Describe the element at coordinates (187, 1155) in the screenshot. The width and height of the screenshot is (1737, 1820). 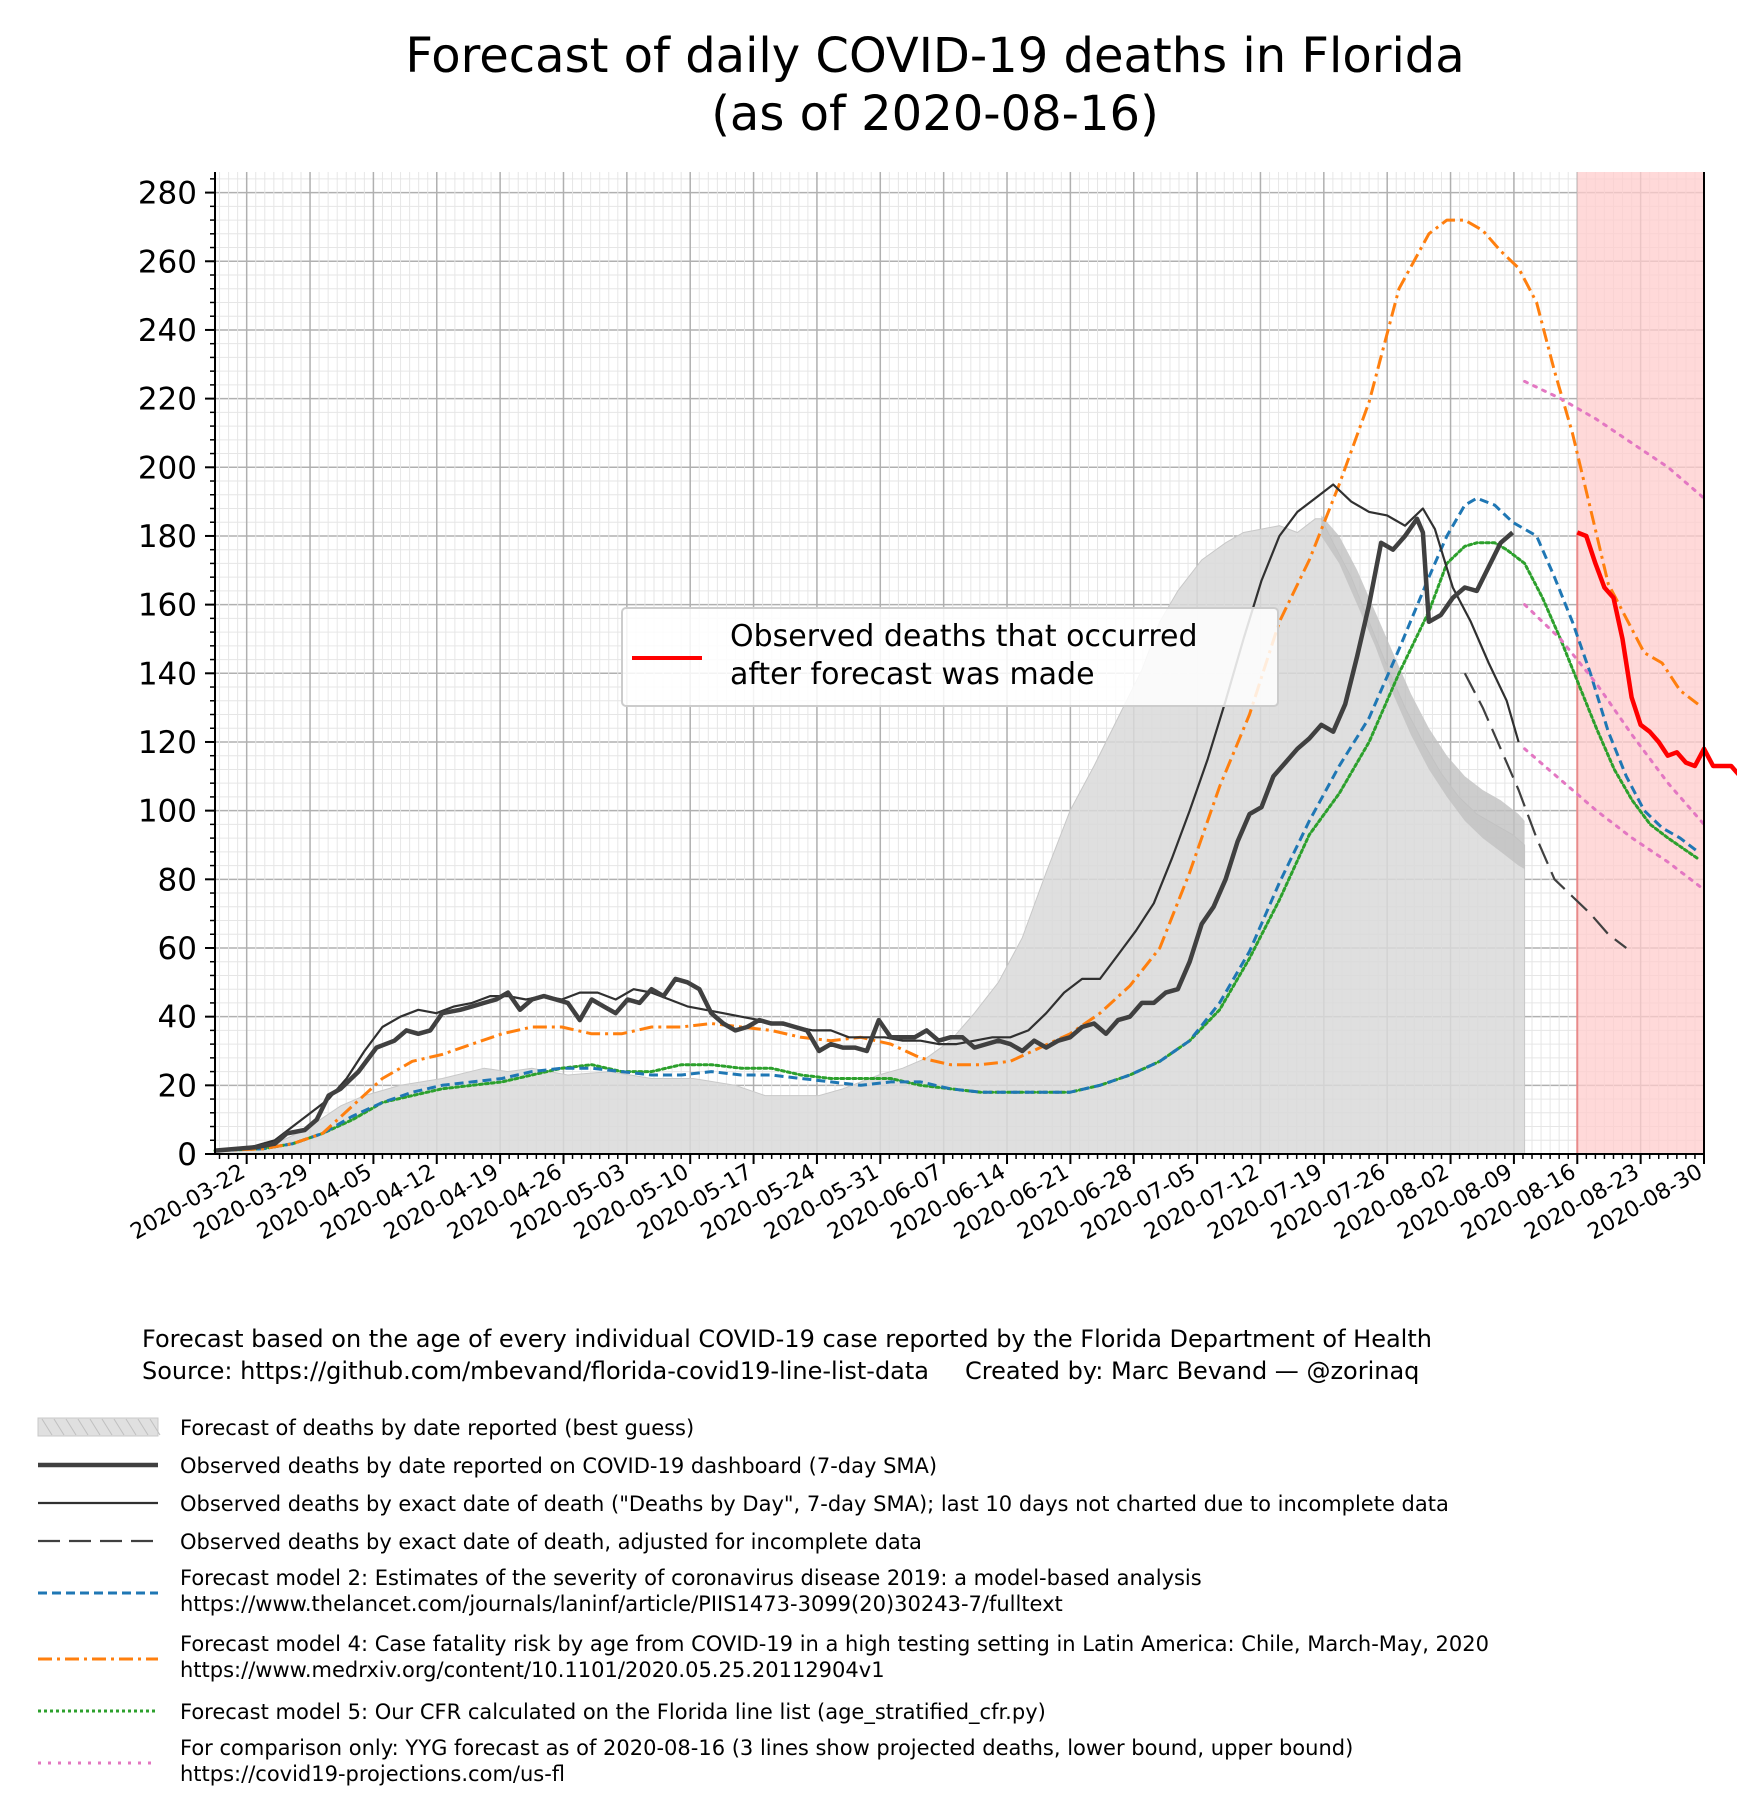
I see `y-tick-label: 0` at that location.